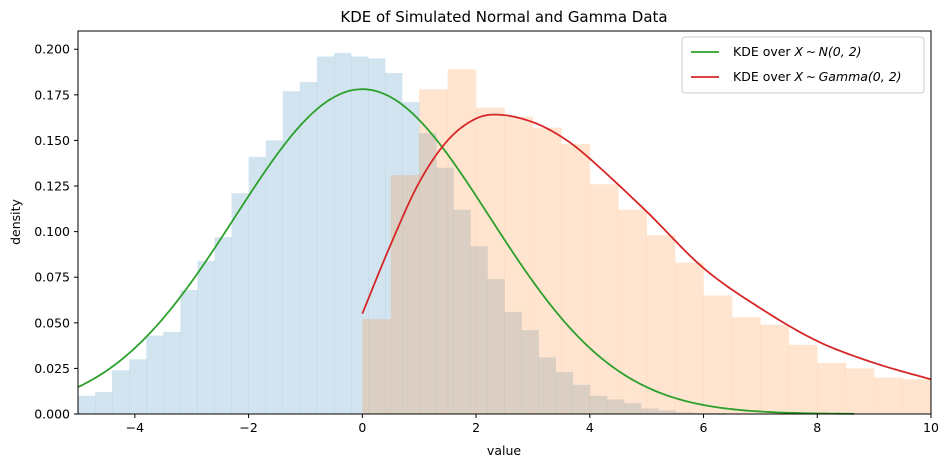 The width and height of the screenshot is (950, 468). I want to click on y-tick-label: 0.000, so click(52, 414).